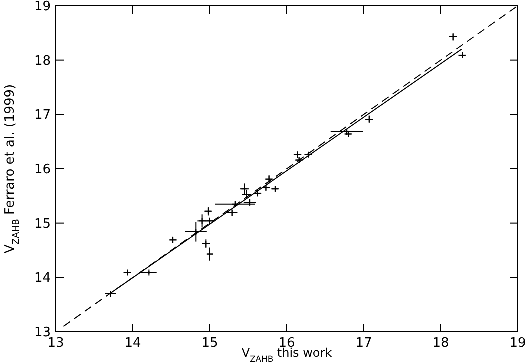  I want to click on y-tick-label: 14, so click(42, 278).